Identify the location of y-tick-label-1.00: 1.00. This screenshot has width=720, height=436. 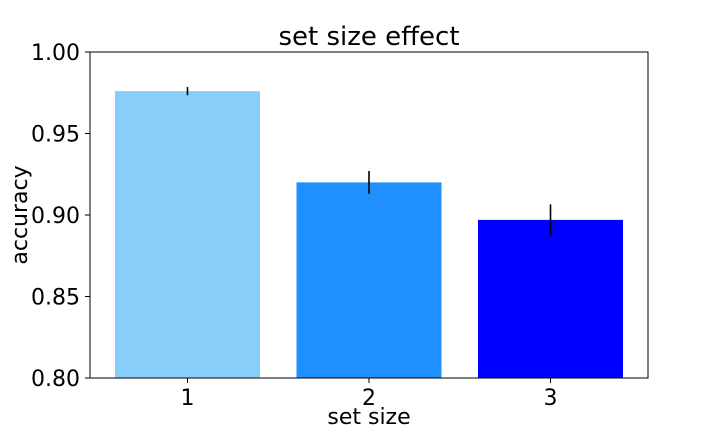
(55, 53).